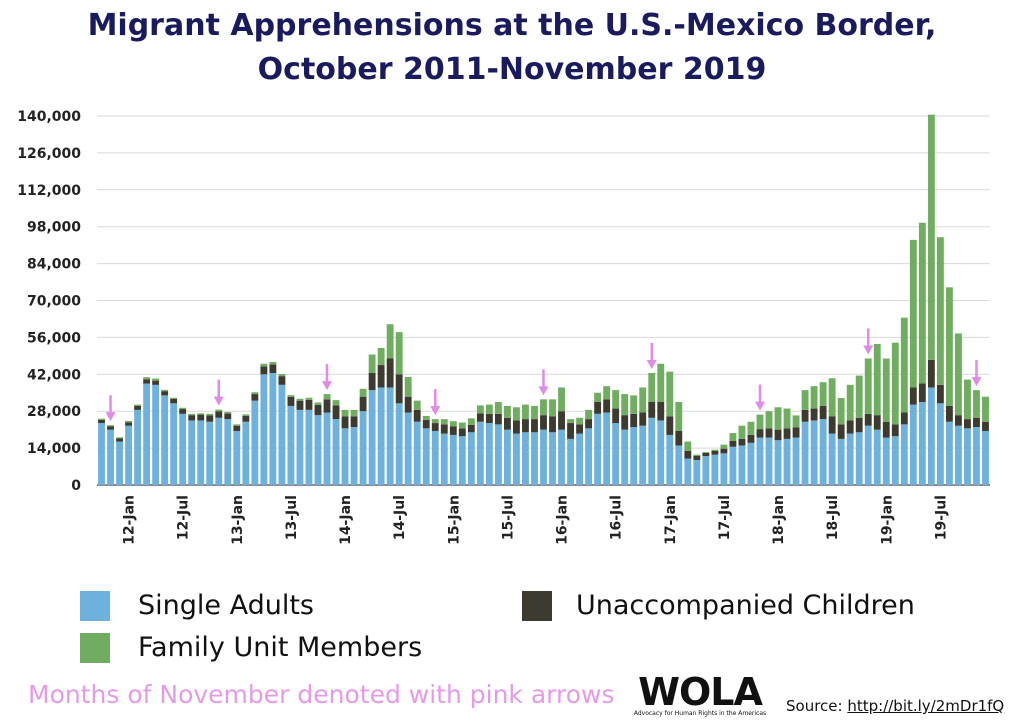  Describe the element at coordinates (725, 517) in the screenshot. I see `x-tick-label: 17-Jul` at that location.